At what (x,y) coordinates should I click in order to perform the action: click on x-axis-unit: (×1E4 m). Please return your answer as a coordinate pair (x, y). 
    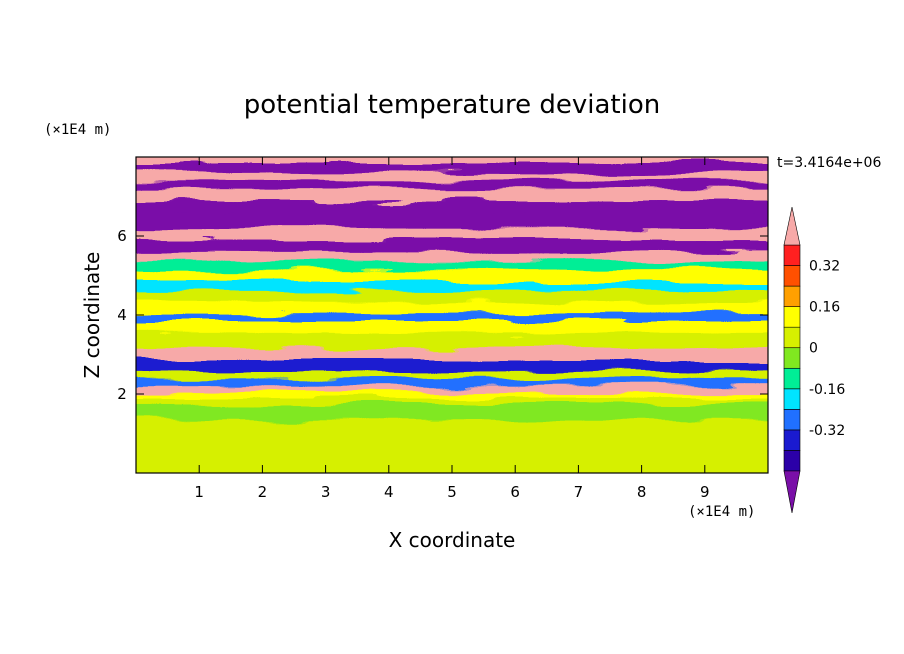
    Looking at the image, I should click on (721, 512).